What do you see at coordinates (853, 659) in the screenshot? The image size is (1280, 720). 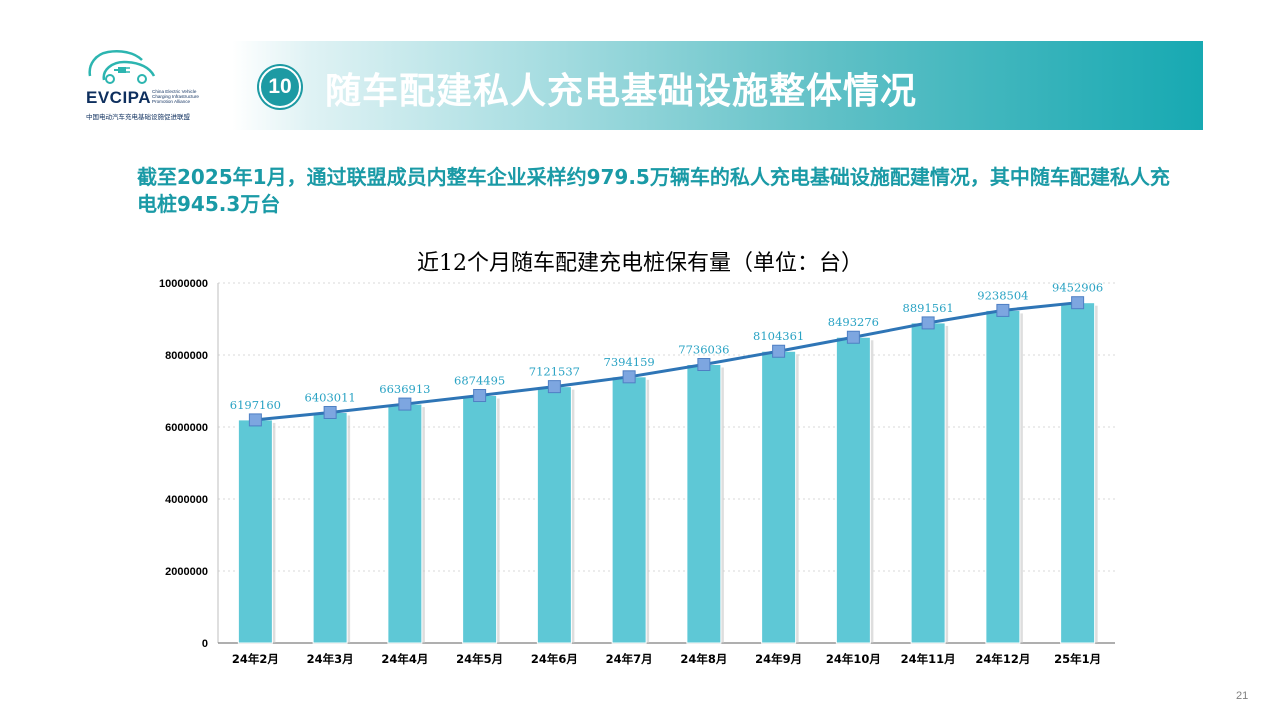 I see `x-tick-label: 24年10月` at bounding box center [853, 659].